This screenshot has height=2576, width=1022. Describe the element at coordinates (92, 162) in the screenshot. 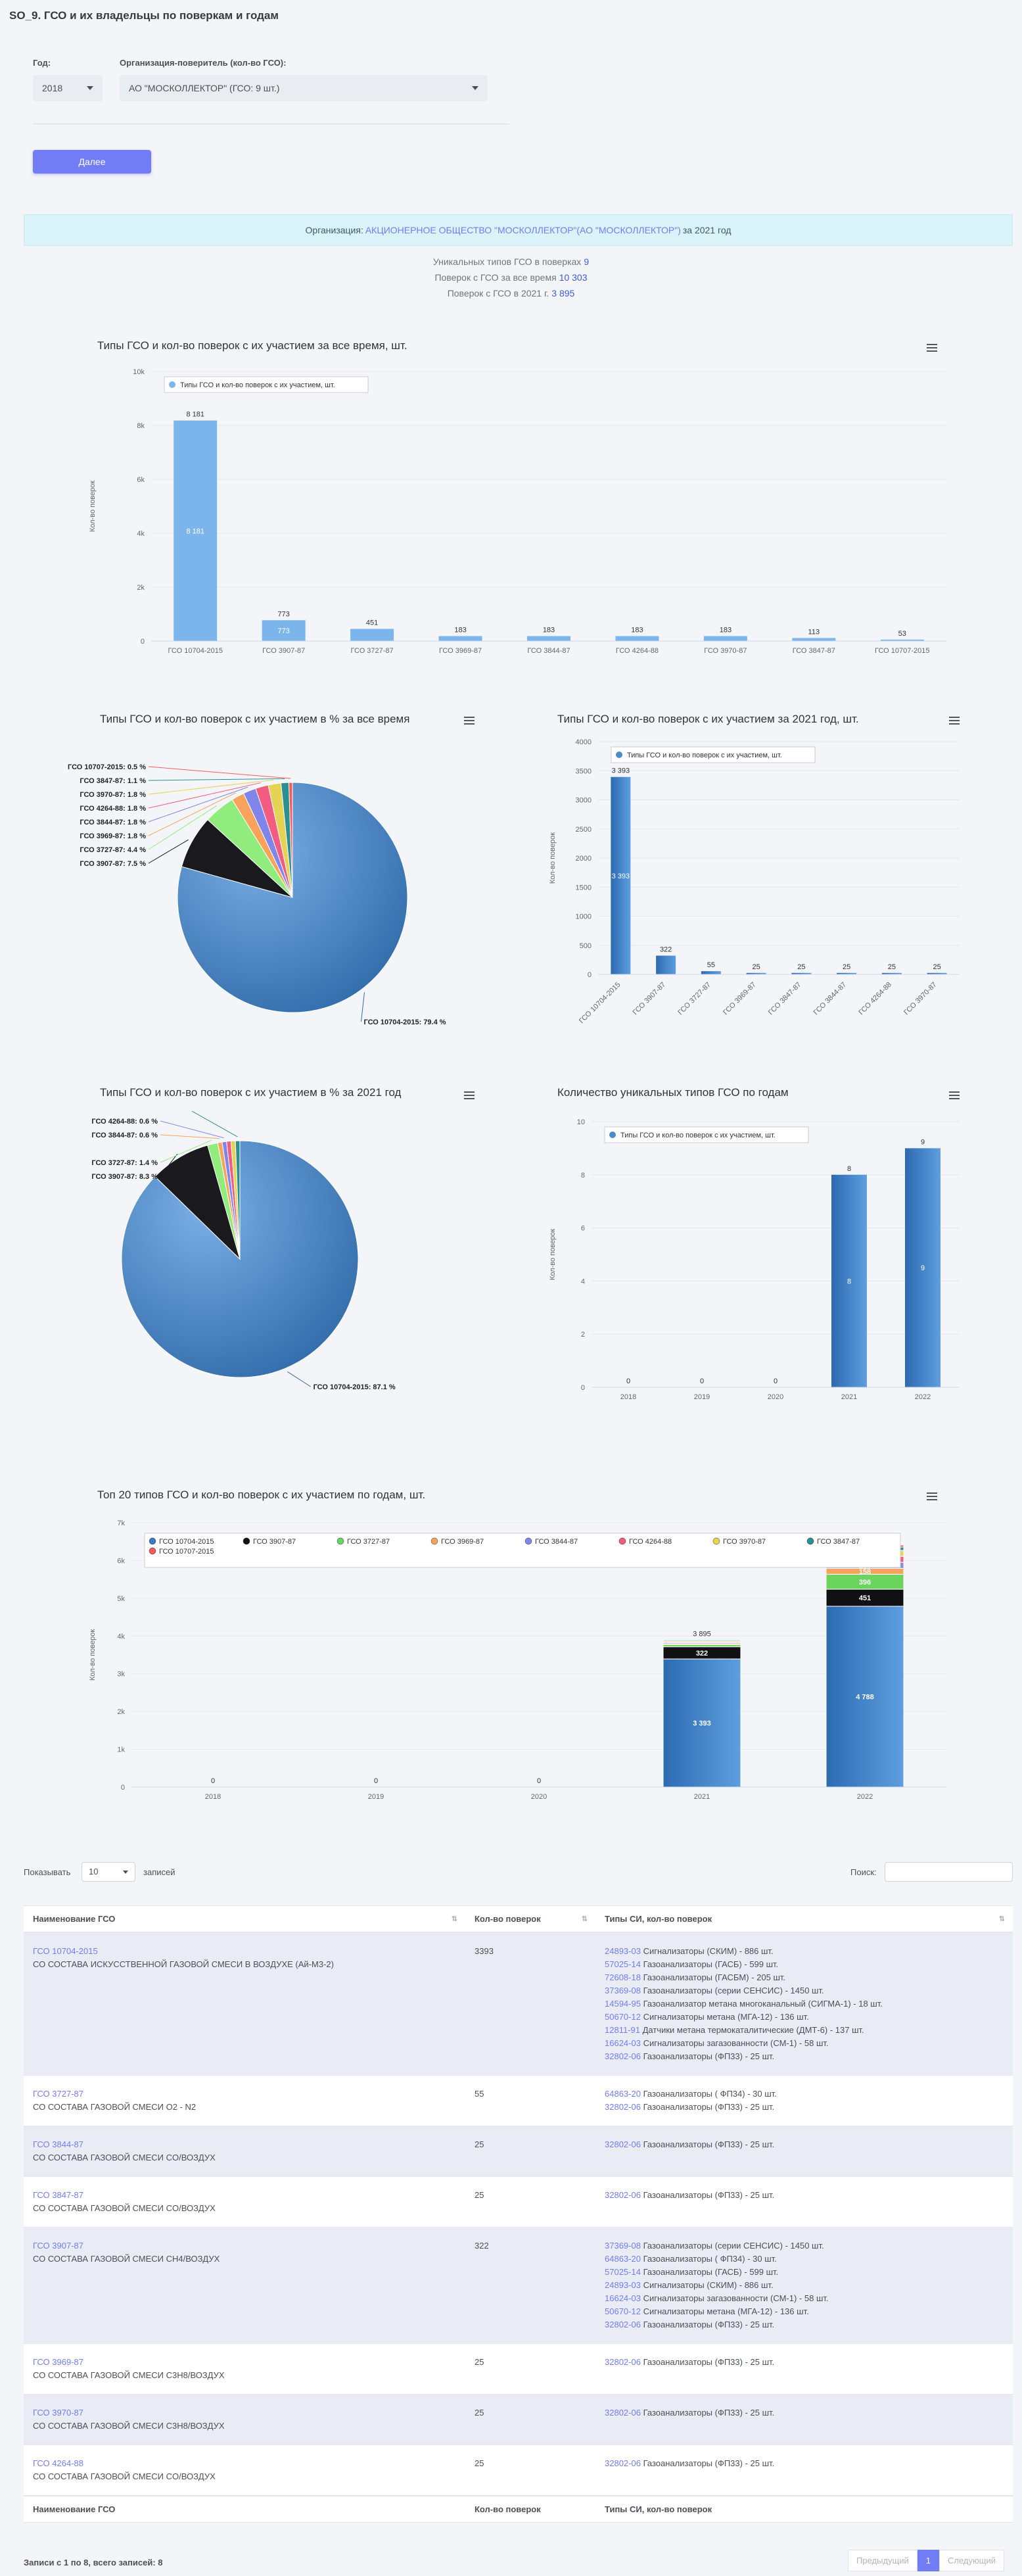

I see `next-button: Далее` at that location.